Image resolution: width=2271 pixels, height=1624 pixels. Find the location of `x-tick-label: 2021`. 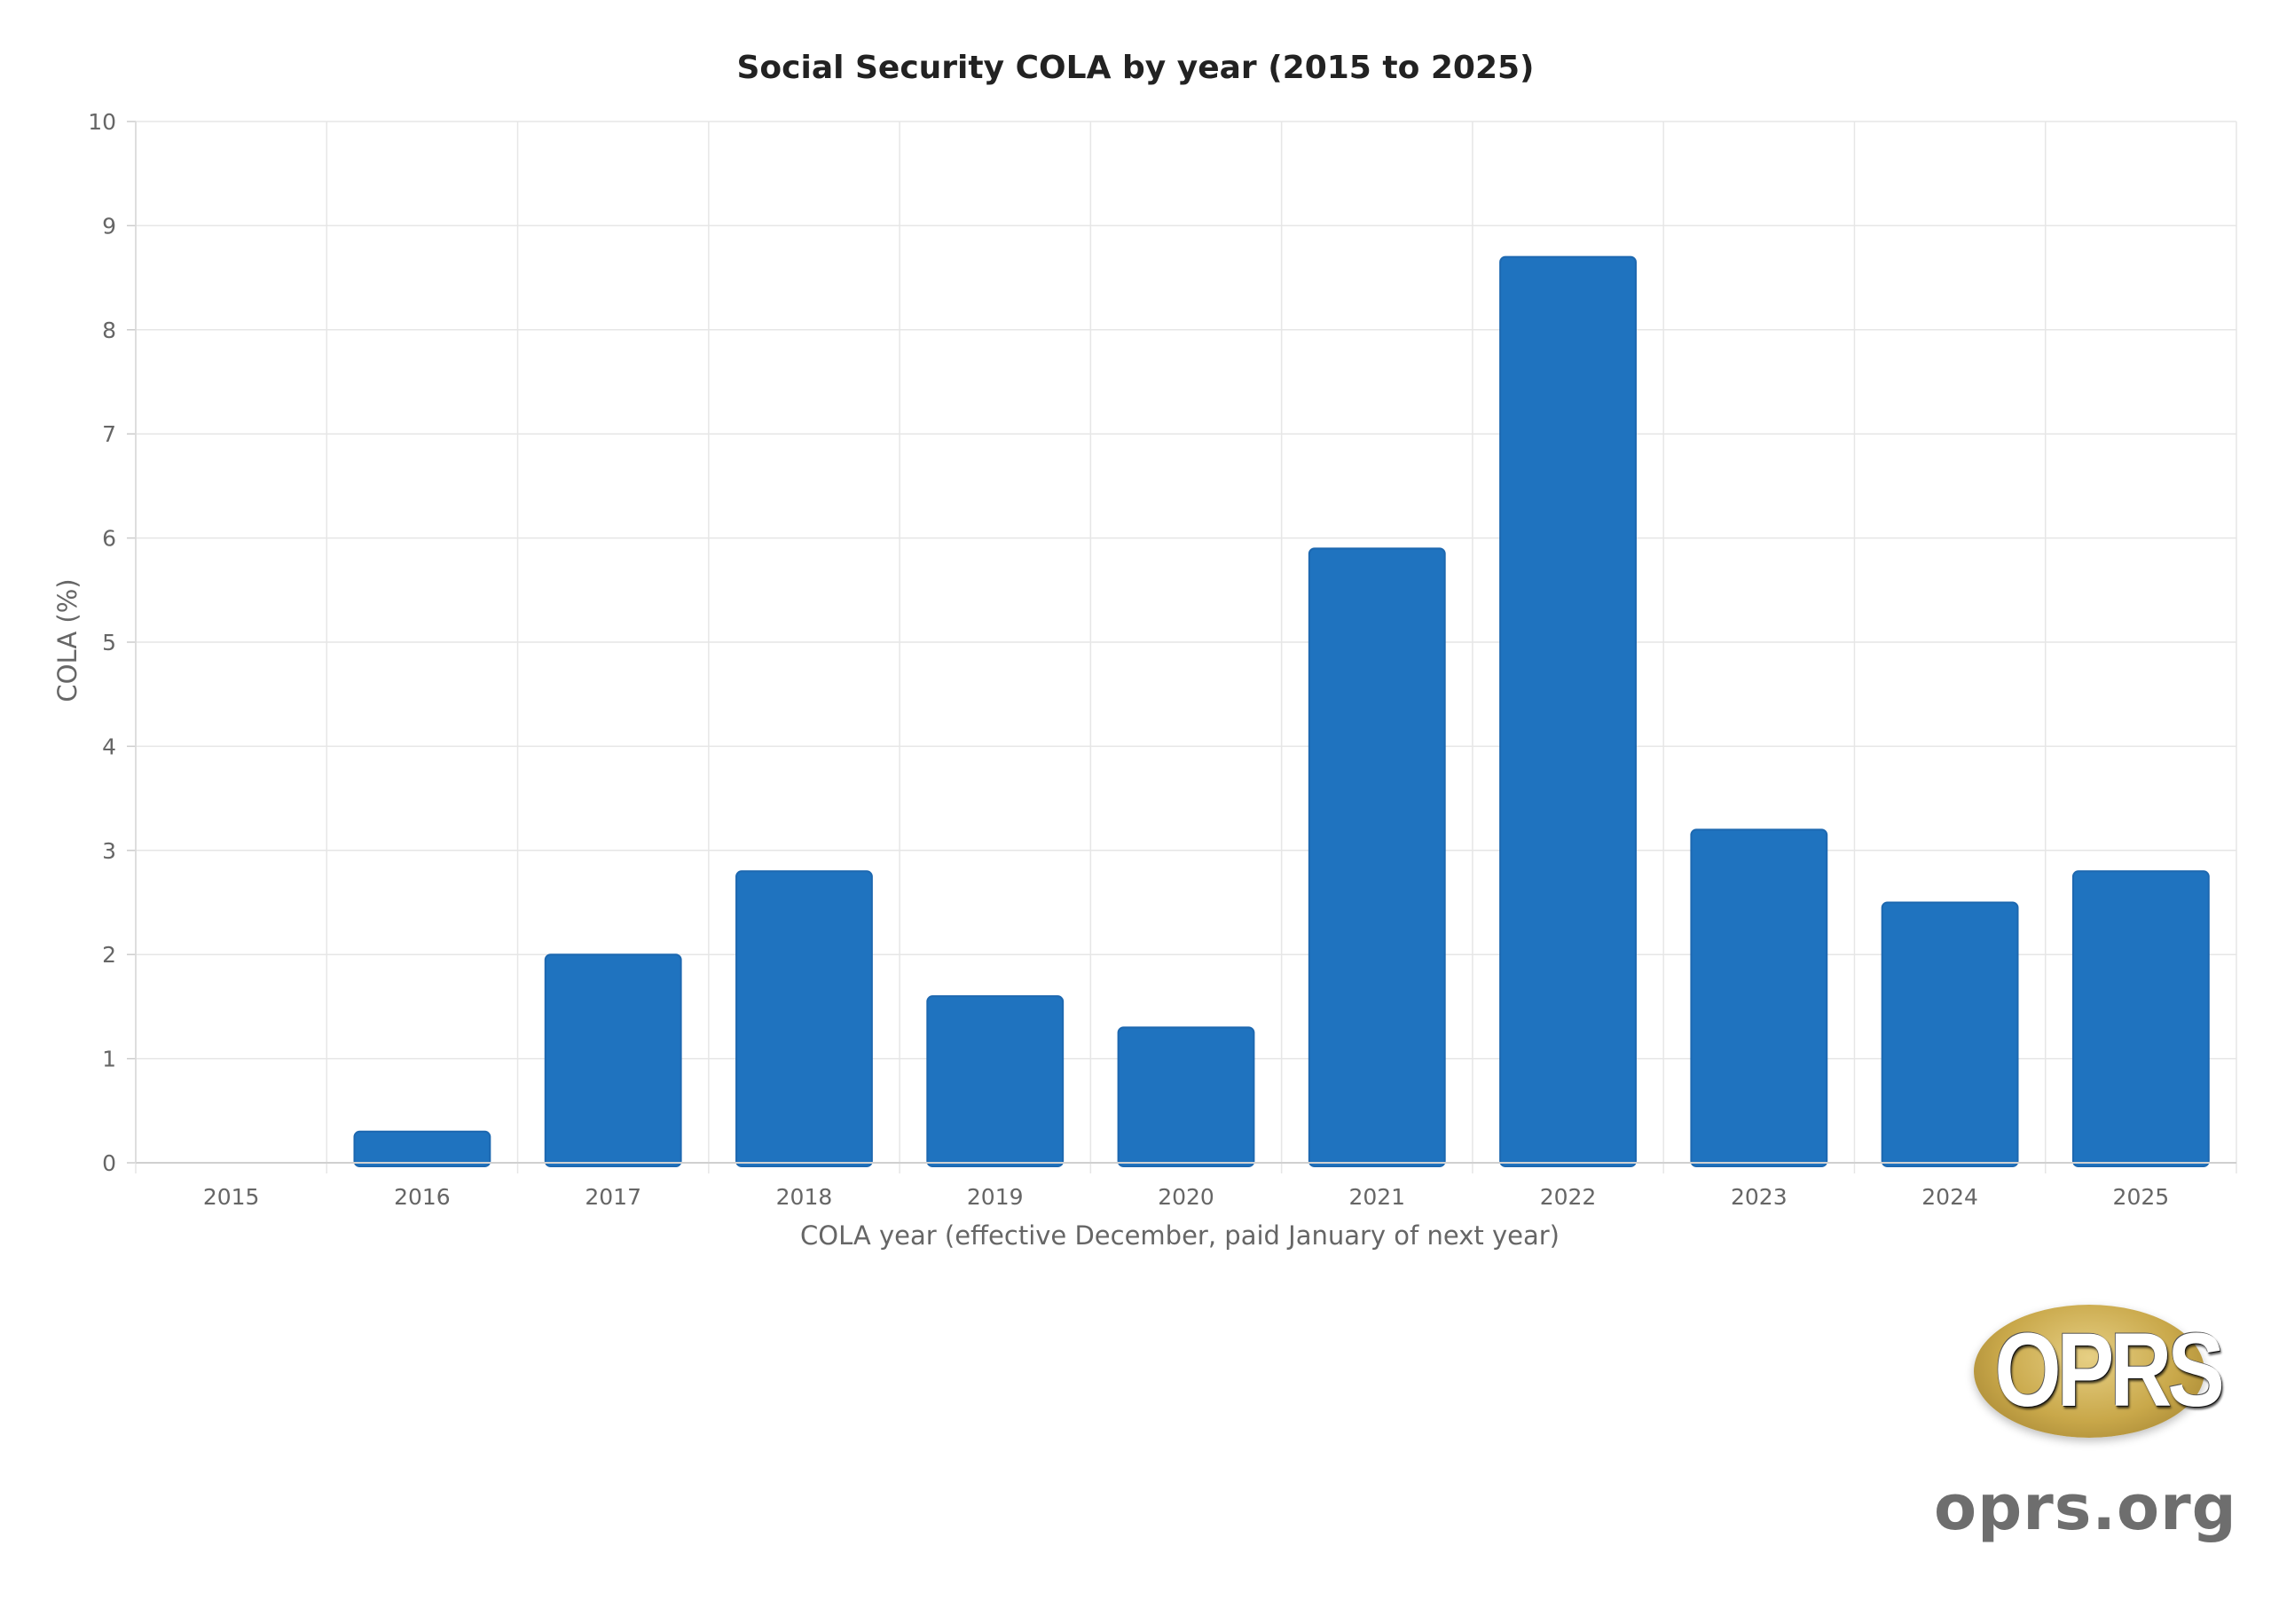

x-tick-label: 2021 is located at coordinates (1376, 1197).